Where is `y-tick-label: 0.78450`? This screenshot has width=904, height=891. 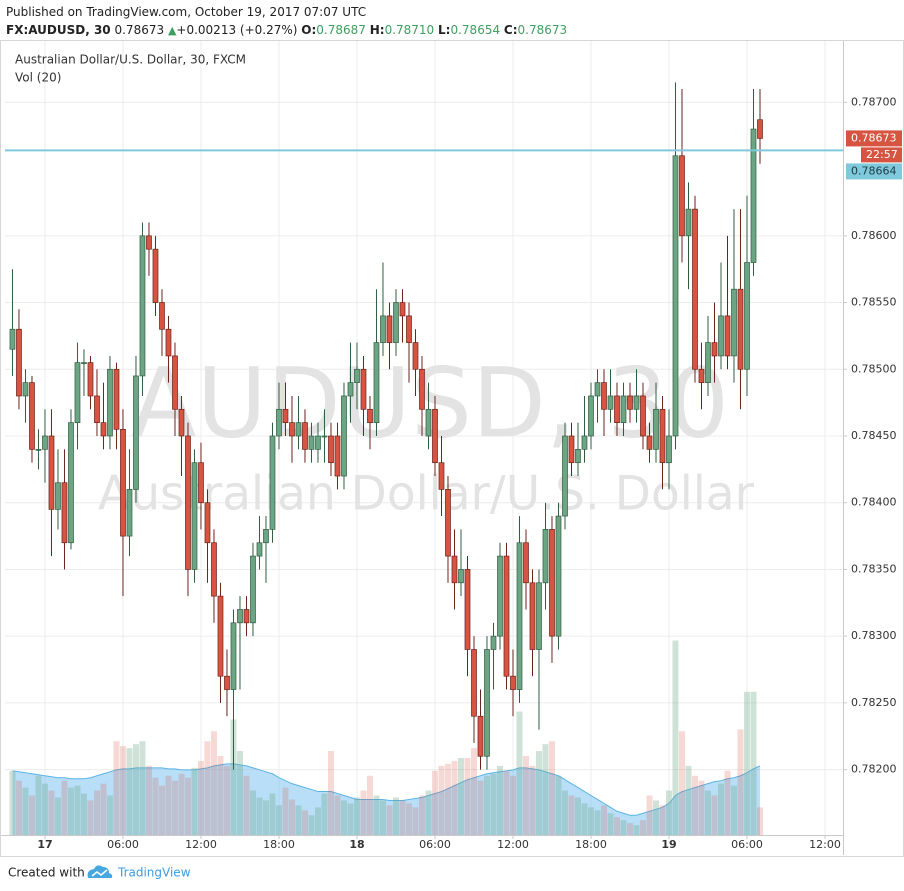
y-tick-label: 0.78450 is located at coordinates (874, 435).